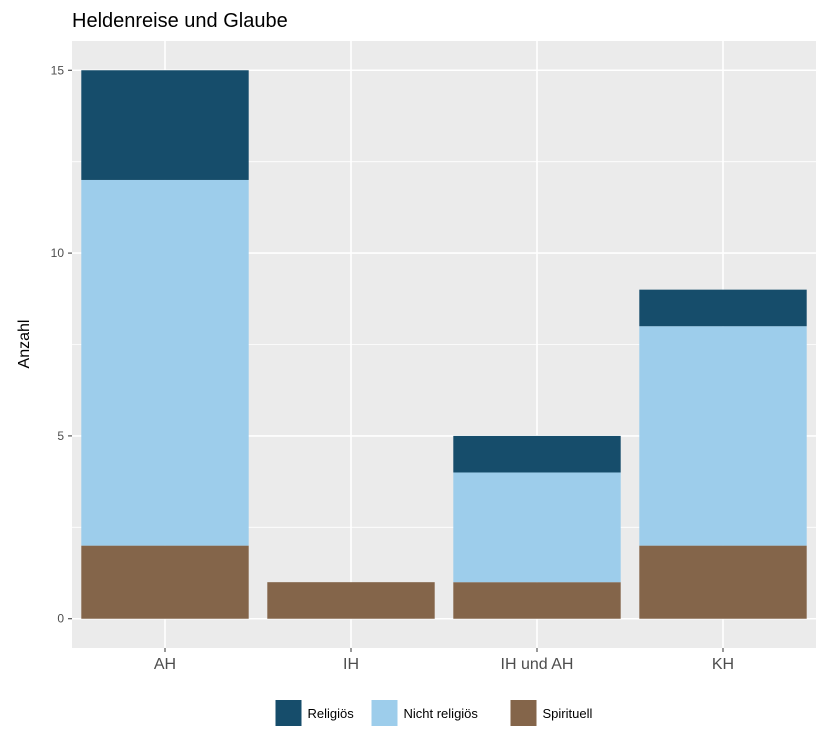 The image size is (816, 736). I want to click on y-axis-title: Anzahl, so click(24, 344).